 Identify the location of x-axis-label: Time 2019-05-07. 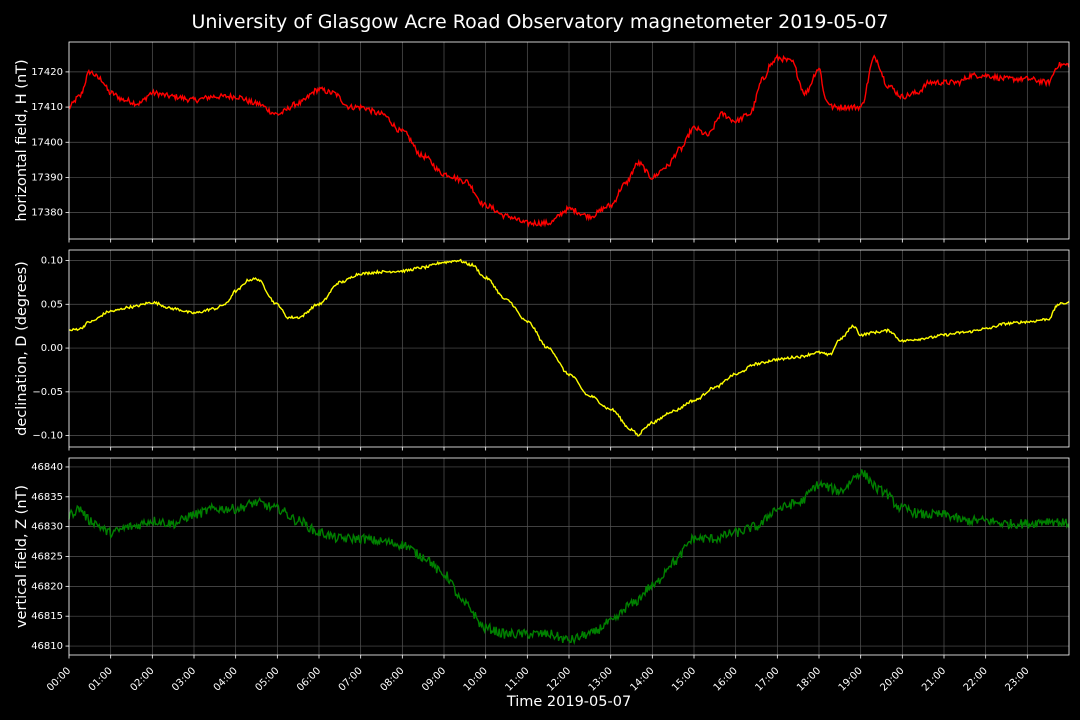
(568, 702).